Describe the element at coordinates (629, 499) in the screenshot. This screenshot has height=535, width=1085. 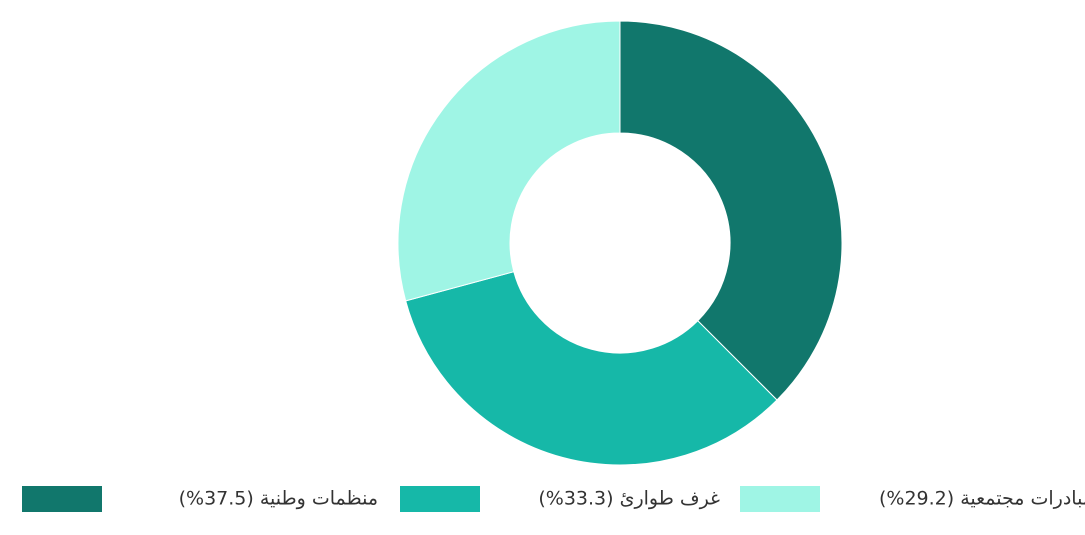
I see `legend-label: غرف طوارئ (33.3%)` at that location.